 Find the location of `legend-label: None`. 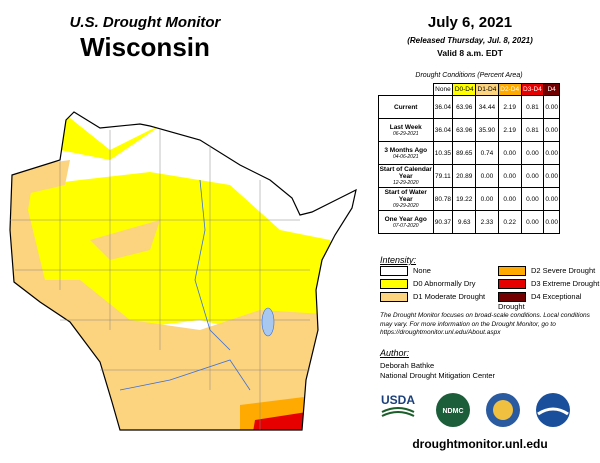

legend-label: None is located at coordinates (422, 270).